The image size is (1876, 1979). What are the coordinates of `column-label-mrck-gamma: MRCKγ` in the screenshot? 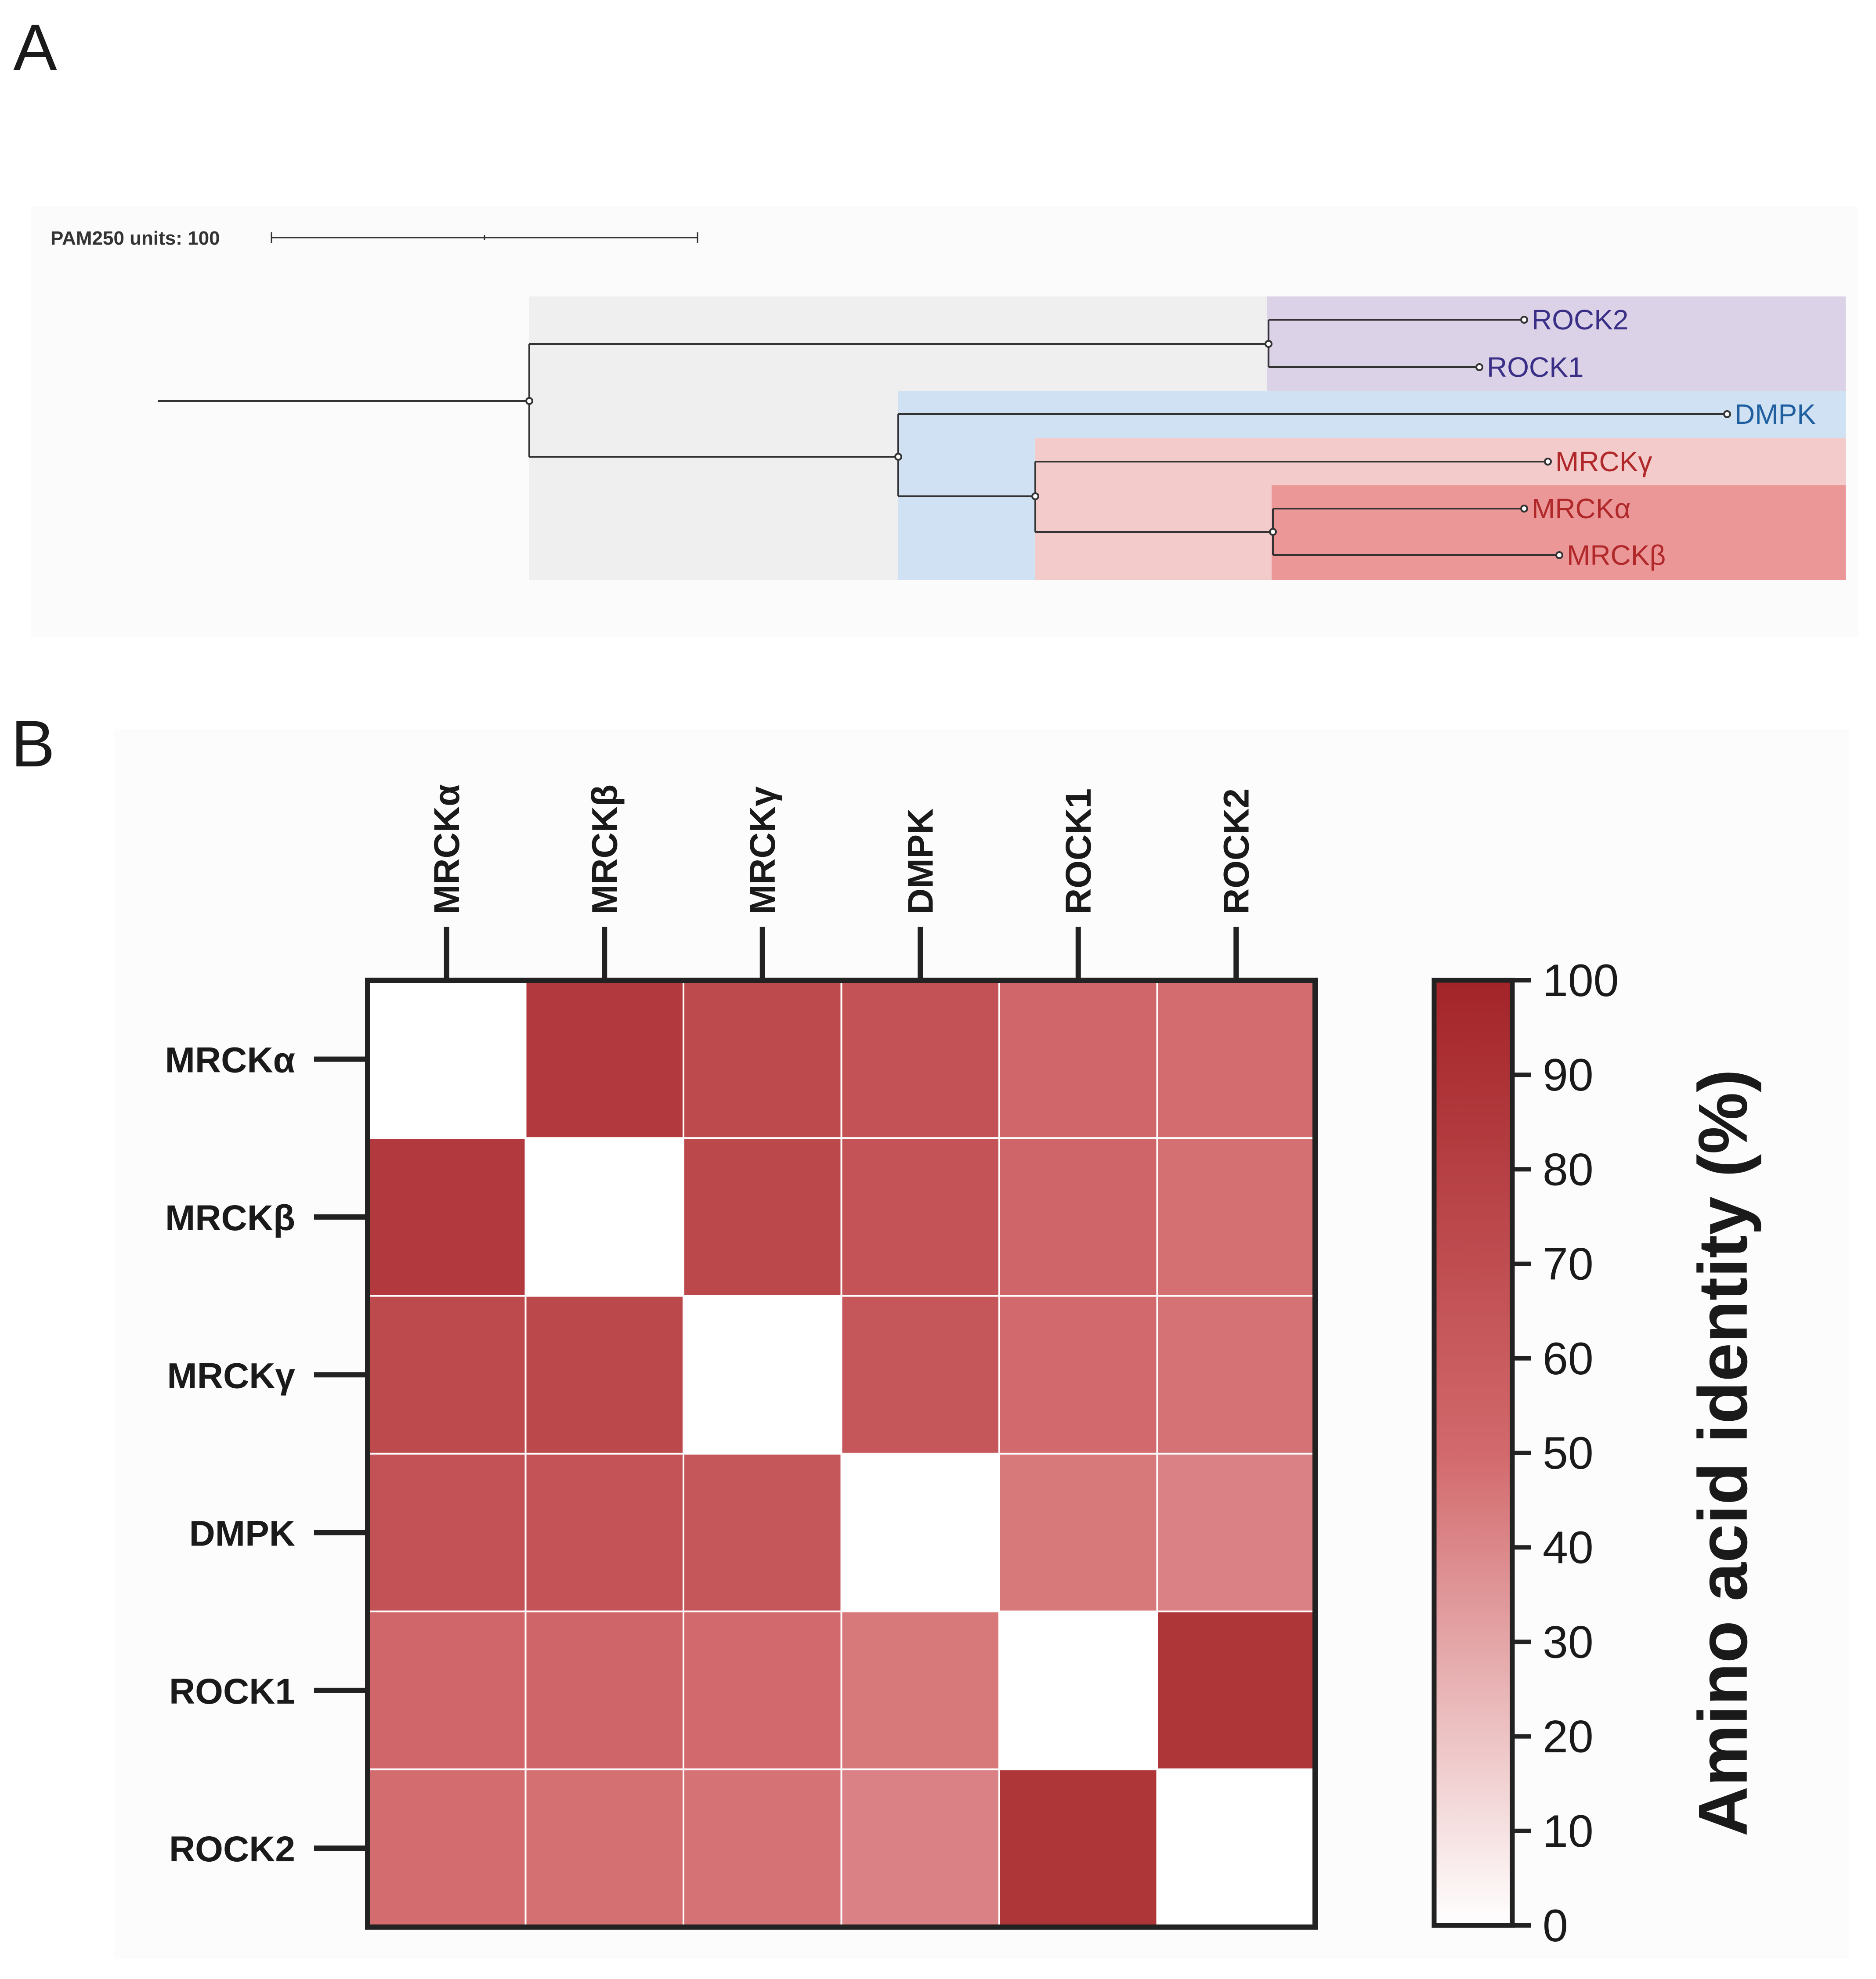 It's located at (763, 850).